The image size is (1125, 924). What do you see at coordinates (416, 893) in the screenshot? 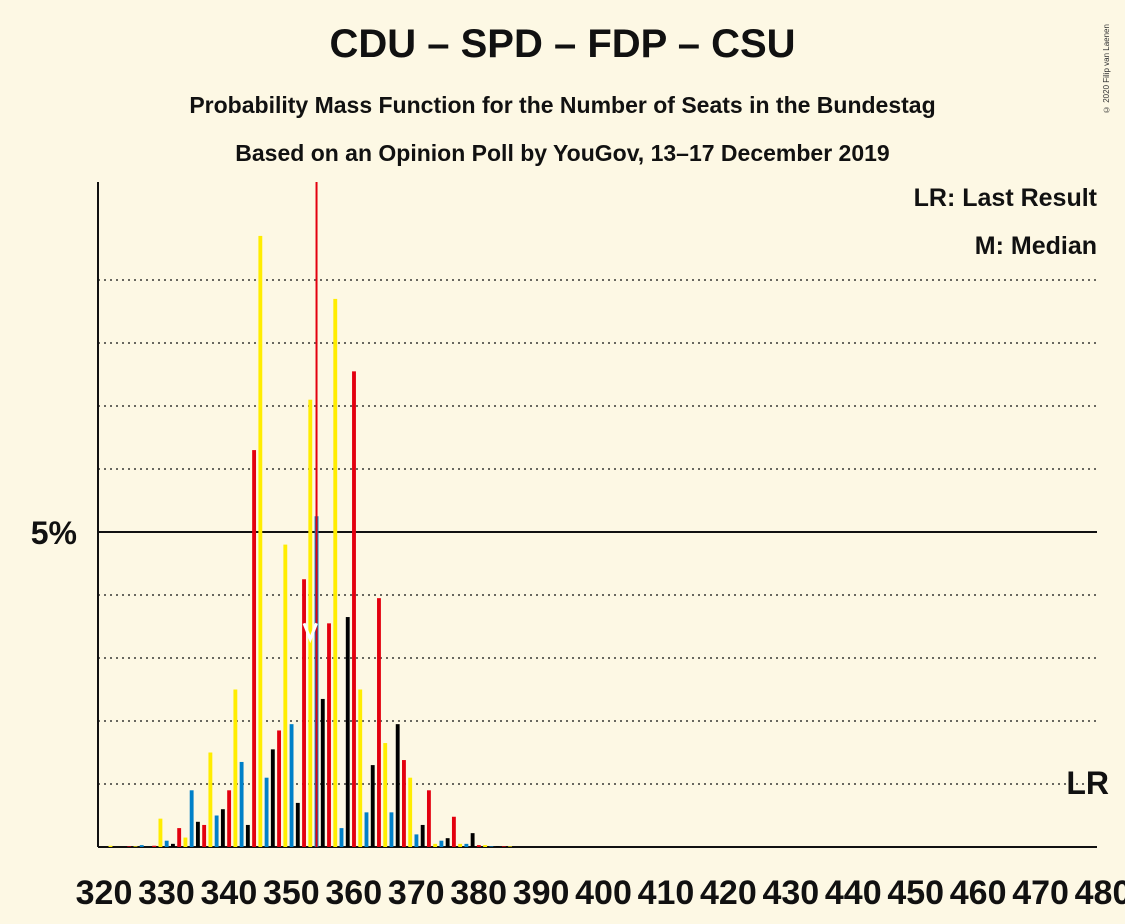
I see `x-tick-label: 370` at bounding box center [416, 893].